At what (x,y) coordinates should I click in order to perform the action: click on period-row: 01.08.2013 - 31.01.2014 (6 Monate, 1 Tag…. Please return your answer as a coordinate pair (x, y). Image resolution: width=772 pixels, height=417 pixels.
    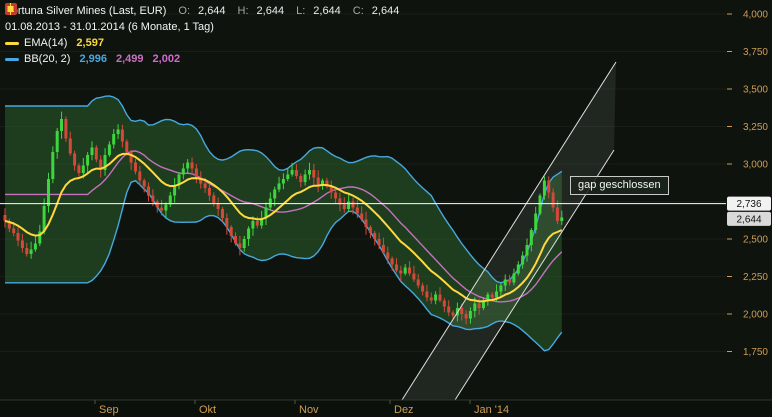
    Looking at the image, I should click on (202, 19).